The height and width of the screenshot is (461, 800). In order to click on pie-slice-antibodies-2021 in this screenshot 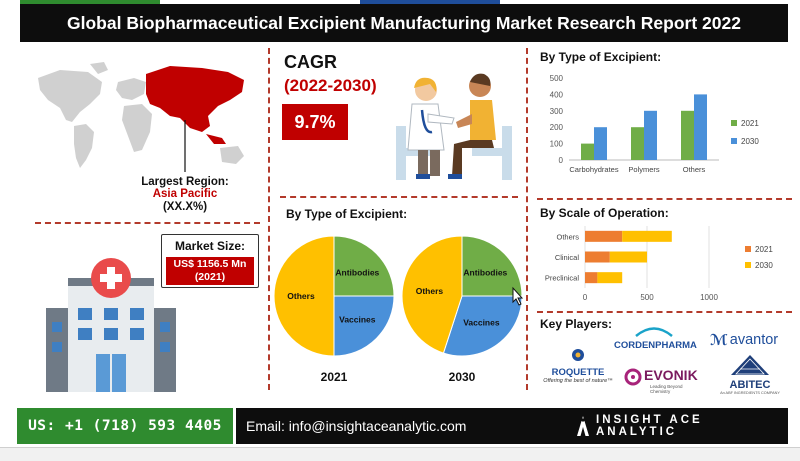, I will do `click(364, 266)`.